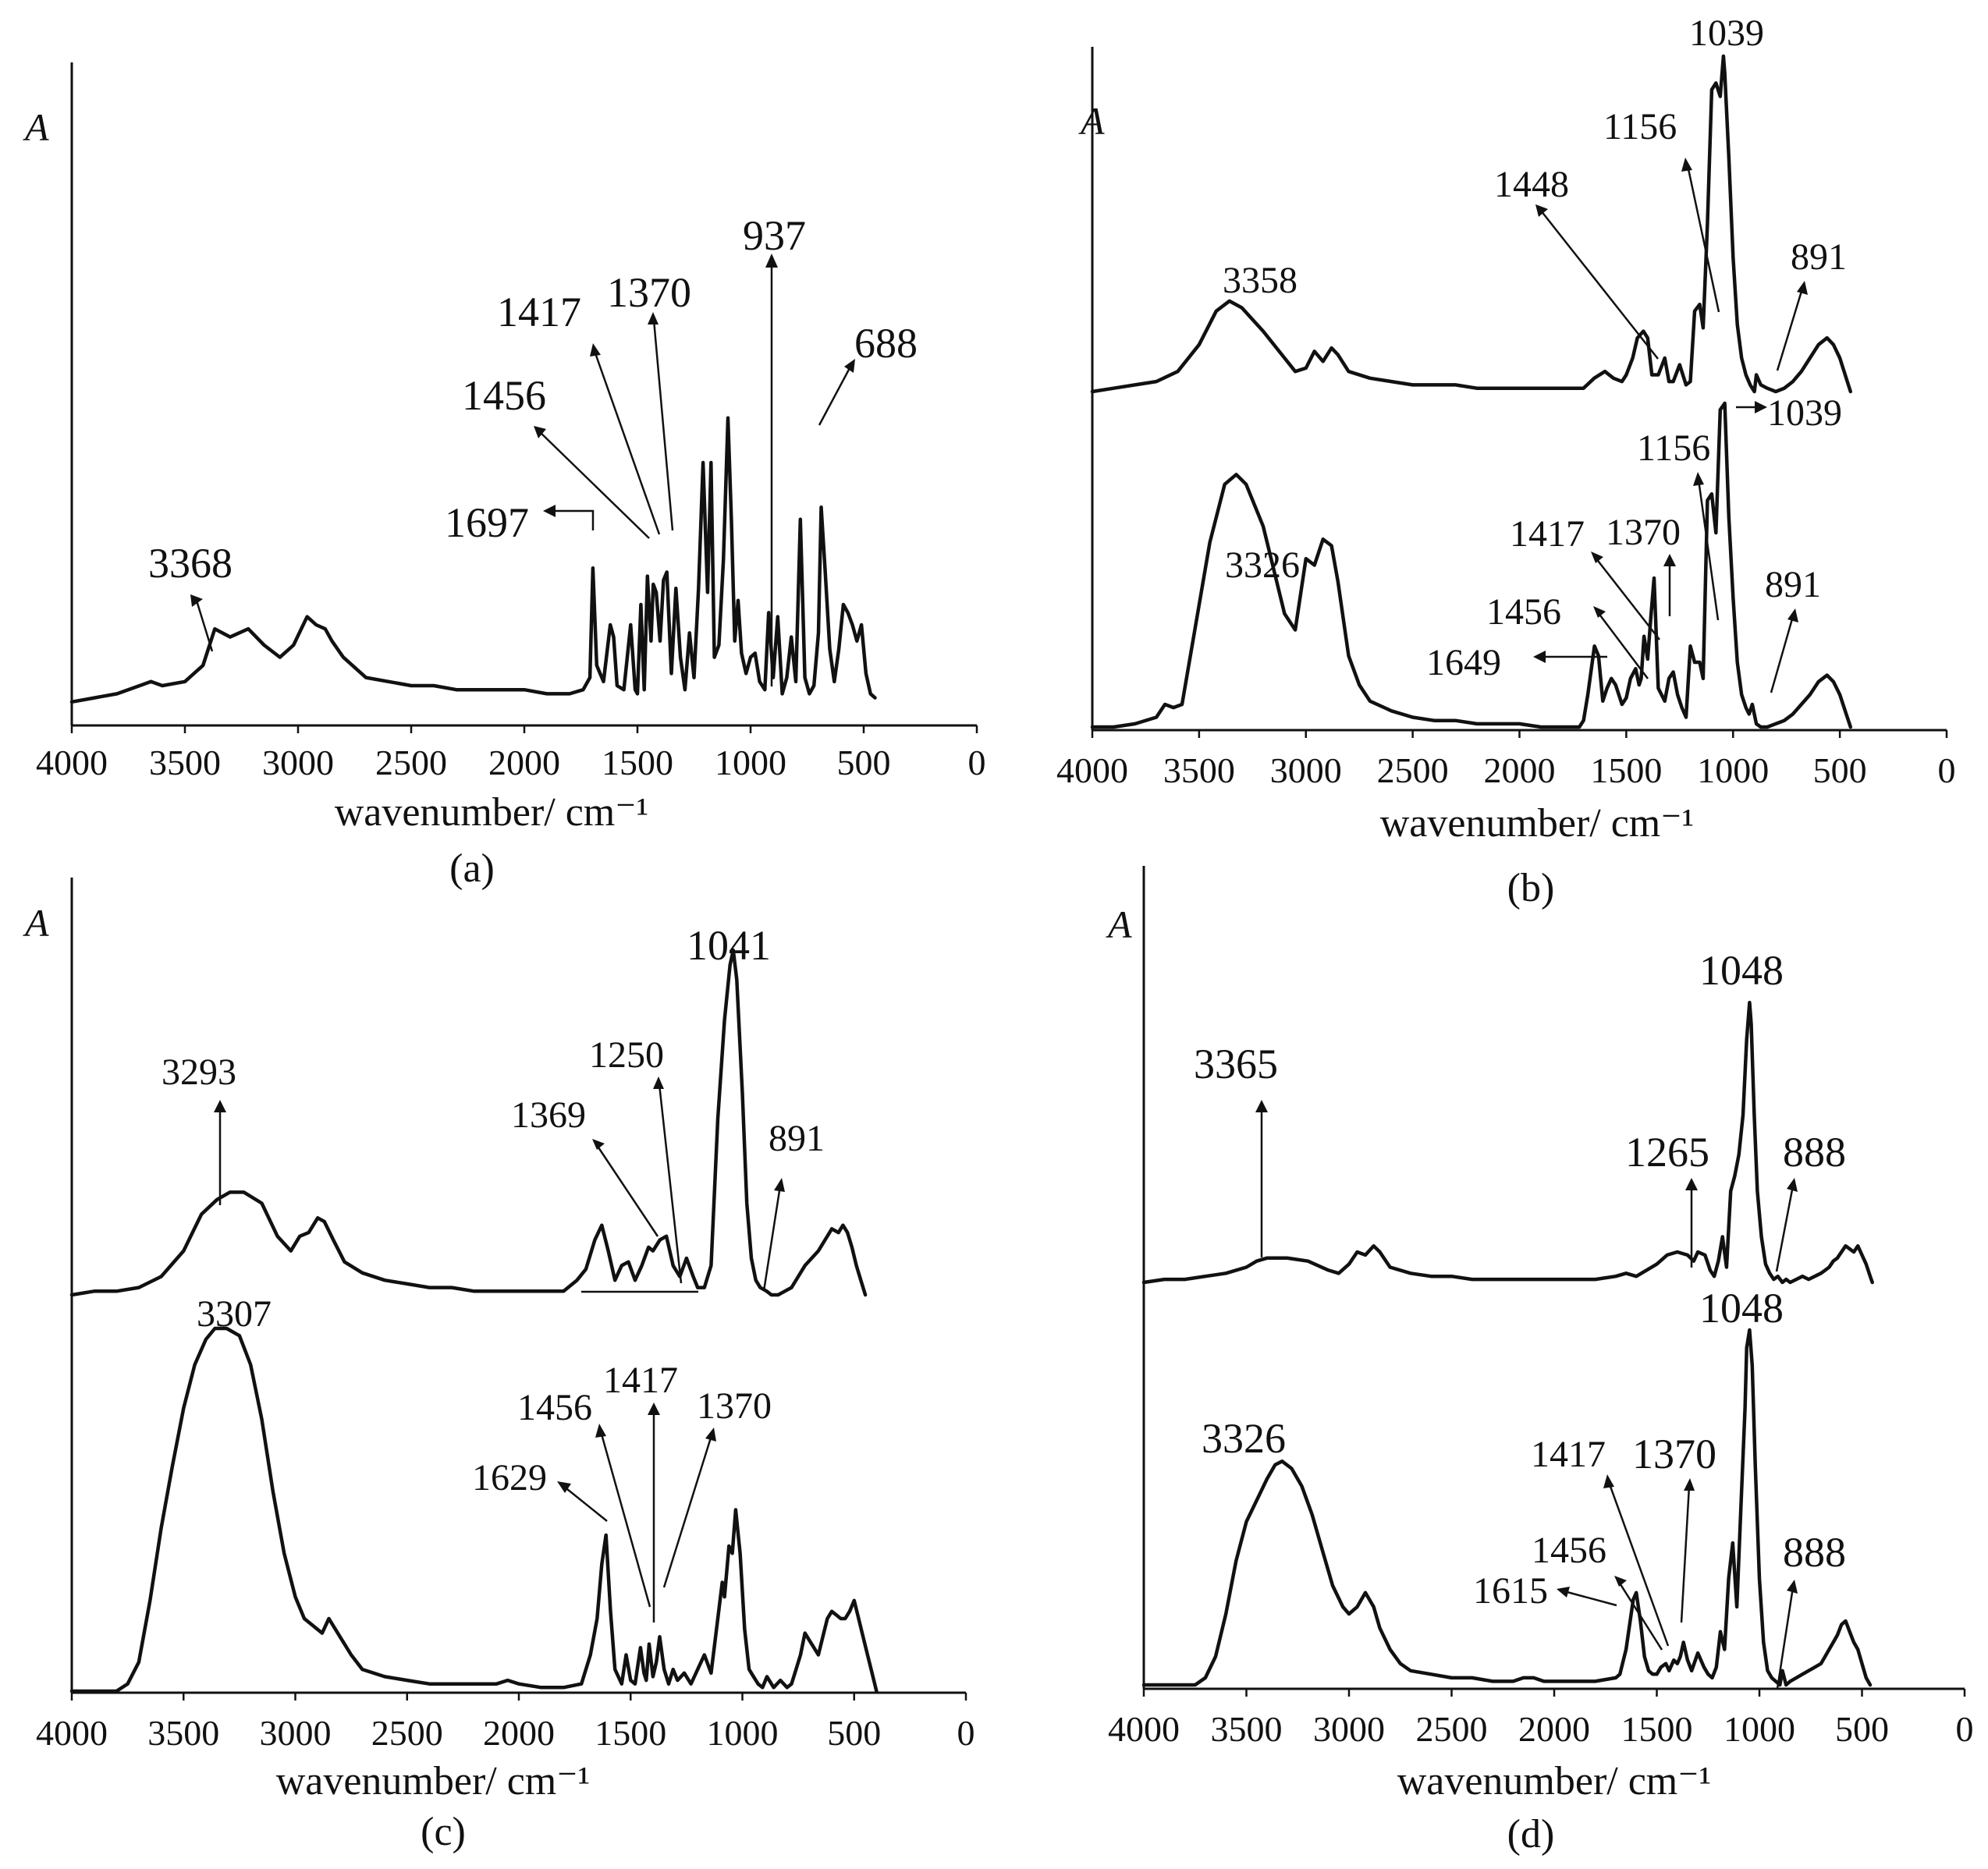  Describe the element at coordinates (72, 763) in the screenshot. I see `x-tick-label-a-0: 4000` at that location.